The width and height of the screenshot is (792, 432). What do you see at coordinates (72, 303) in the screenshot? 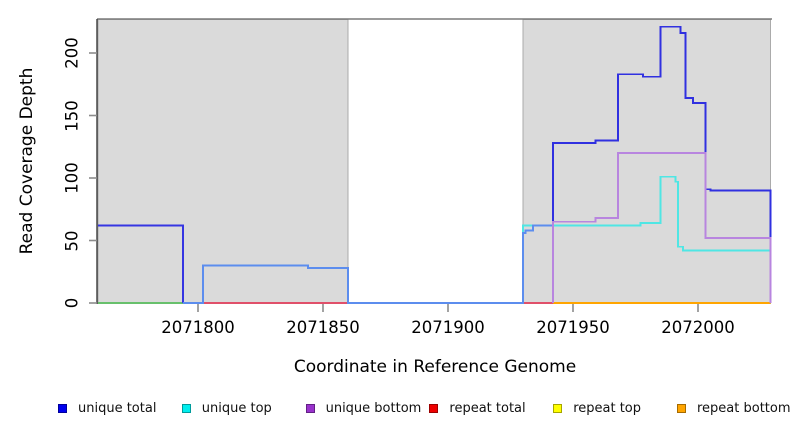
I see `y-tick-label: 0` at bounding box center [72, 303].